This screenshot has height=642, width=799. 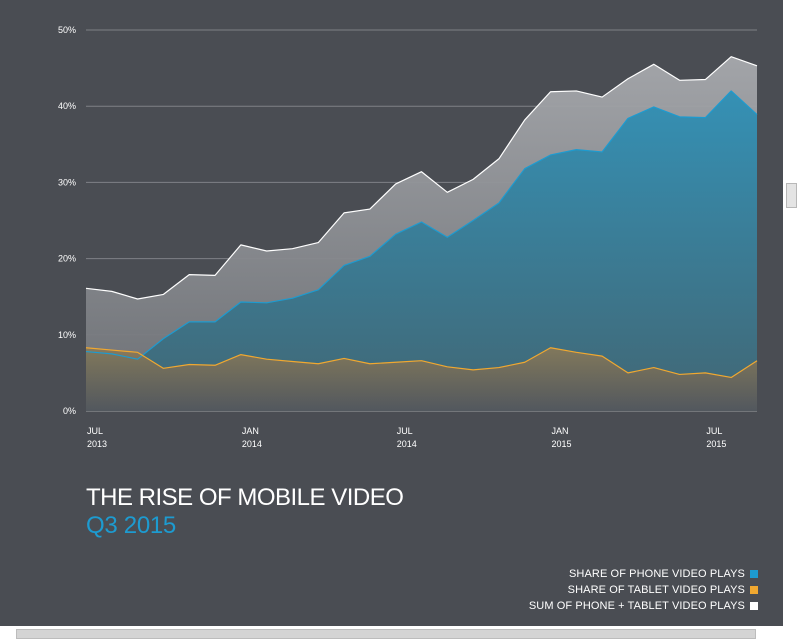 I want to click on horizontal-scrollbar-thumb, so click(x=386, y=634).